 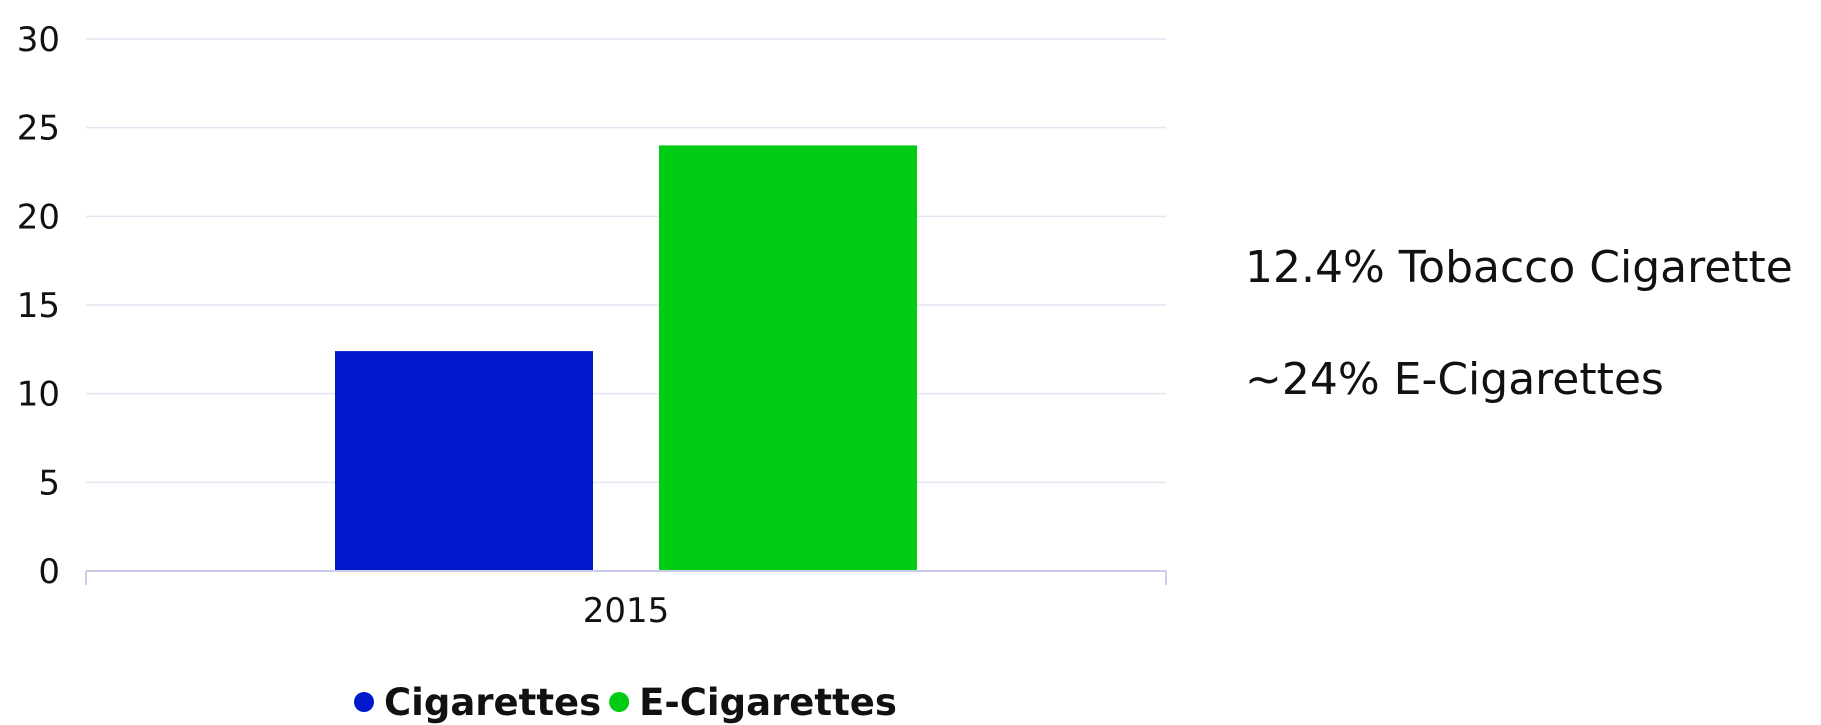 I want to click on y-axis-tick-labels: 0 5 10 15 20 25 30, so click(x=38, y=306).